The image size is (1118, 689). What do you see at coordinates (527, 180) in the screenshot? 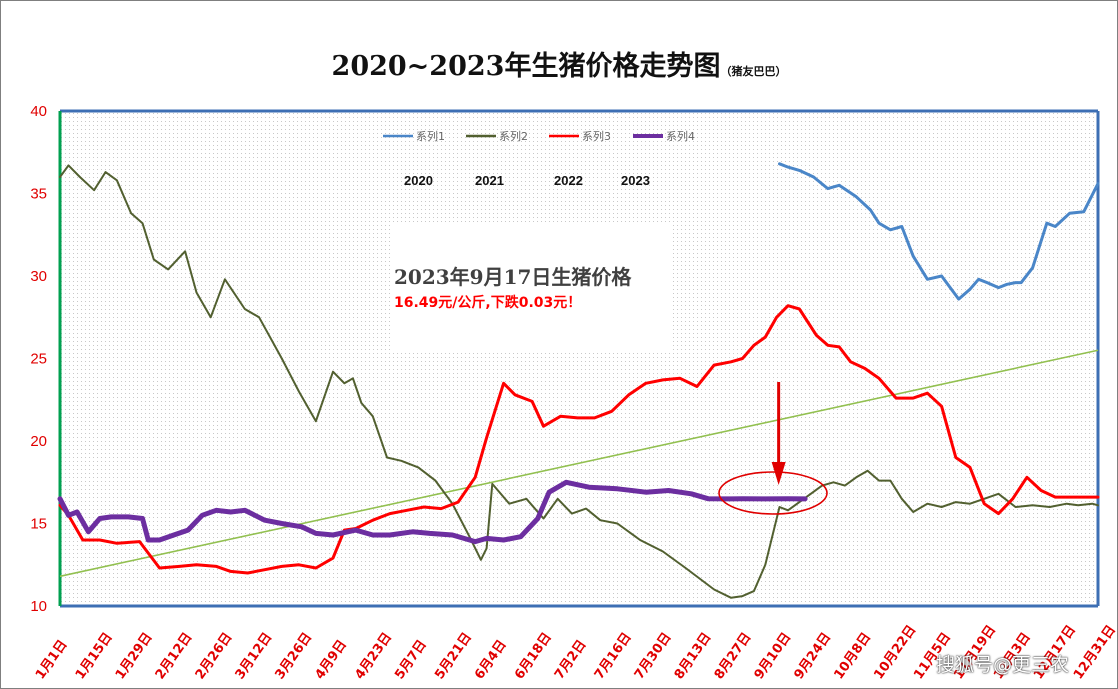
I see `year-labels: 2020 2021 2022 2023` at bounding box center [527, 180].